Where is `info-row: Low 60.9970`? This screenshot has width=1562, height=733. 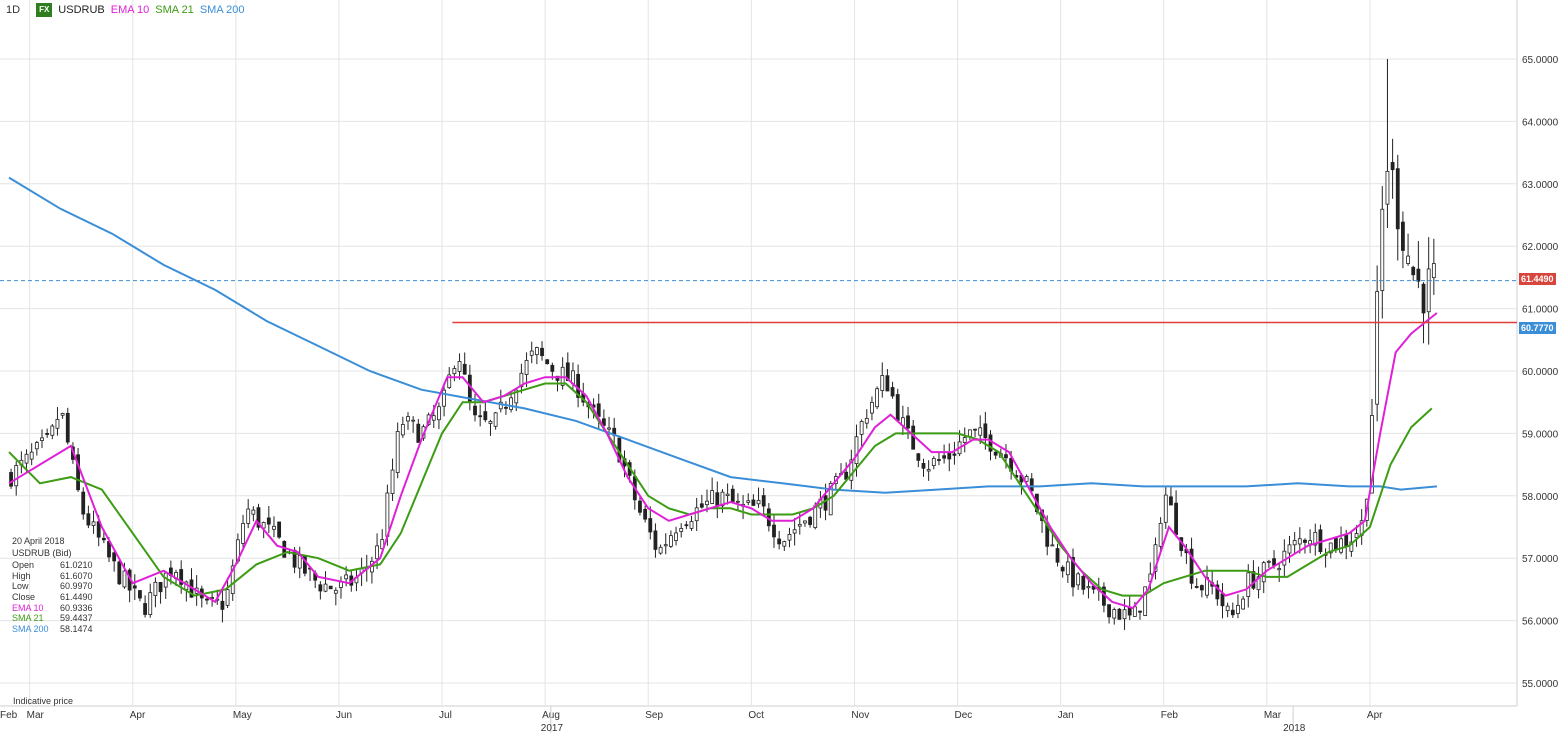 info-row: Low 60.9970 is located at coordinates (60, 586).